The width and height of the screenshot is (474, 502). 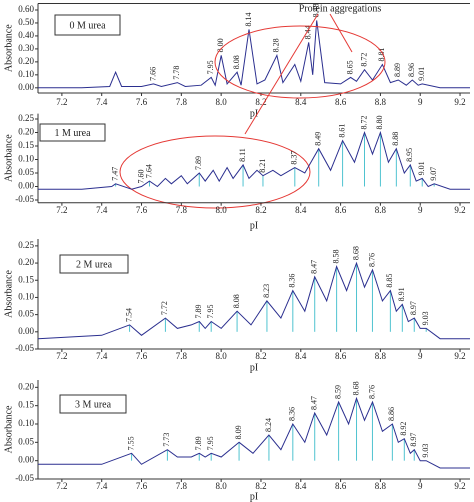 What do you see at coordinates (381, 54) in the screenshot?
I see `peak-label: 8.81` at bounding box center [381, 54].